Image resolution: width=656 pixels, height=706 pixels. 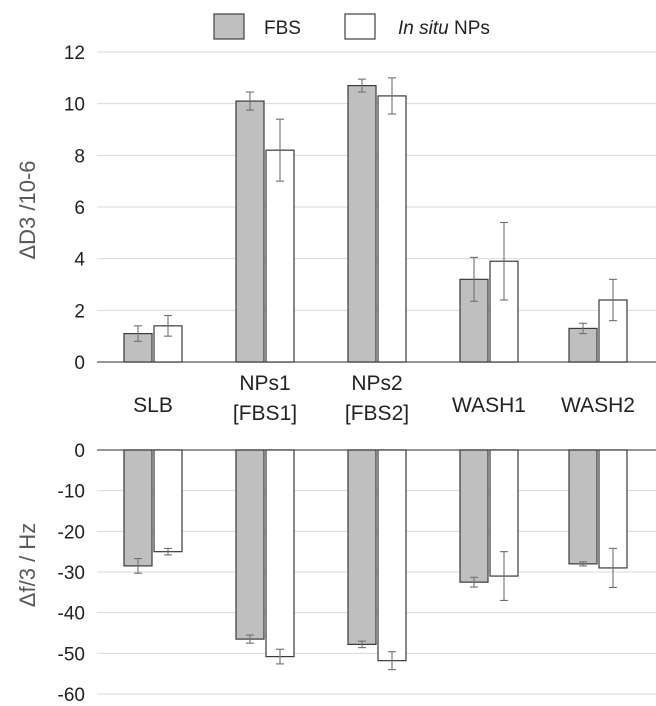 I want to click on legend-label-fbs: FBS, so click(x=282, y=28).